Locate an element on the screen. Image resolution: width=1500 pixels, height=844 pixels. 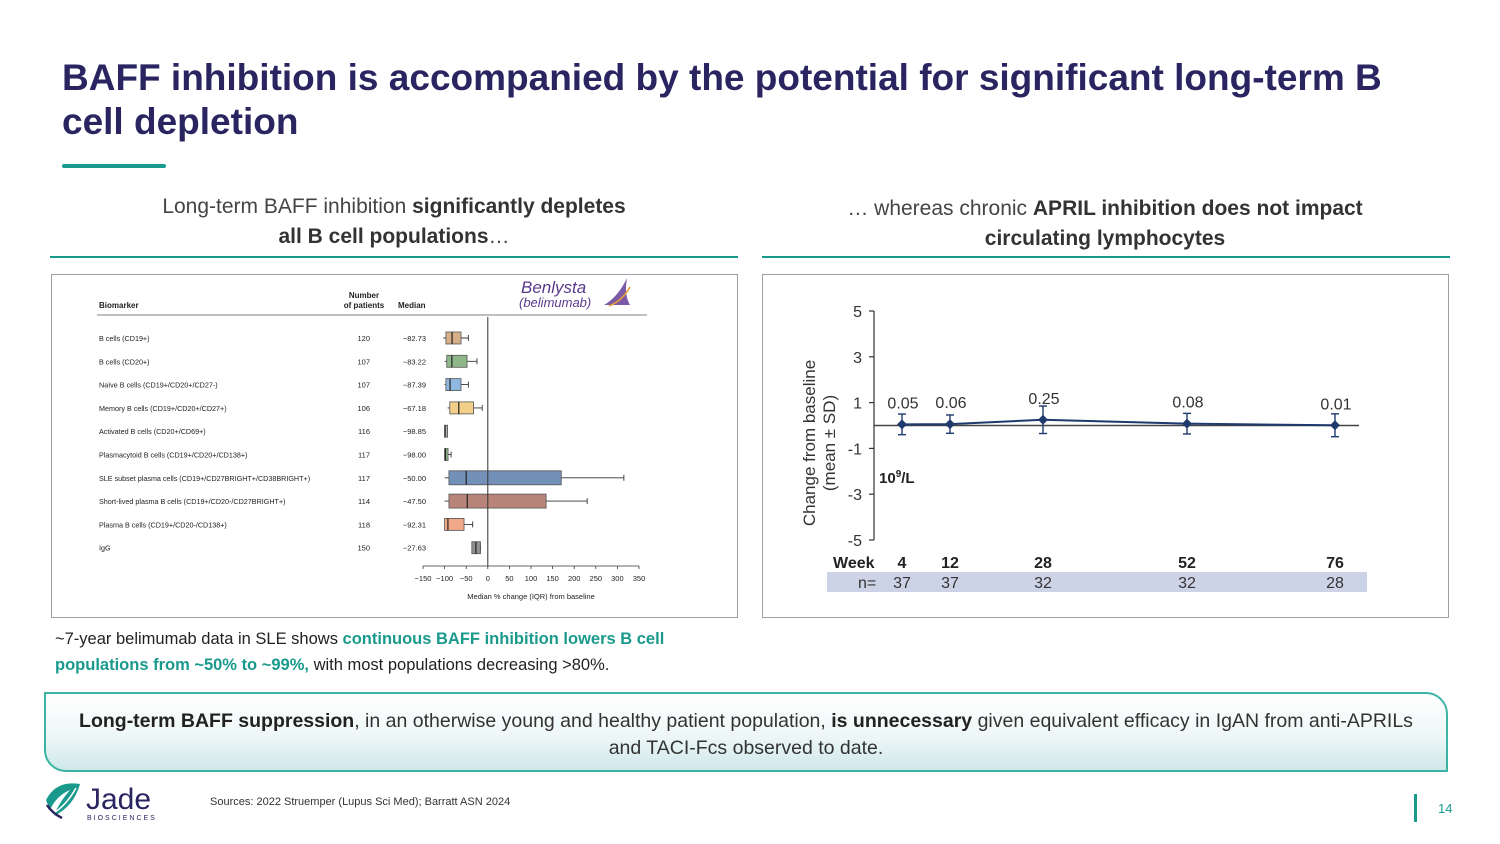
header-patients-line: Number is located at coordinates (364, 295).